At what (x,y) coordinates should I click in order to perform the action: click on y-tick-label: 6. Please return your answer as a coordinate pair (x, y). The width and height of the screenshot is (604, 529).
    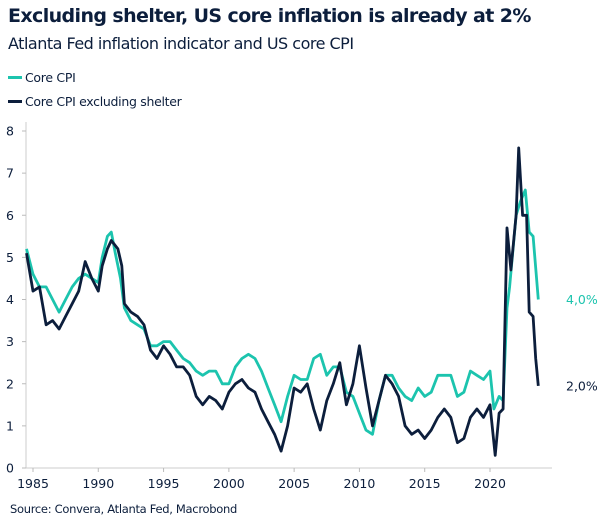
    Looking at the image, I should click on (10, 215).